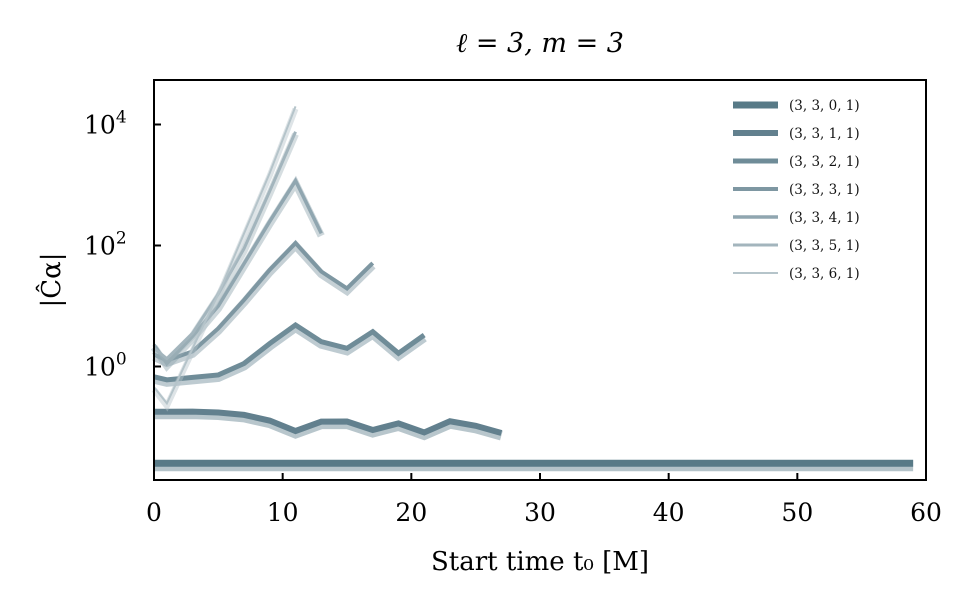  What do you see at coordinates (540, 512) in the screenshot?
I see `x-tick-label: 30` at bounding box center [540, 512].